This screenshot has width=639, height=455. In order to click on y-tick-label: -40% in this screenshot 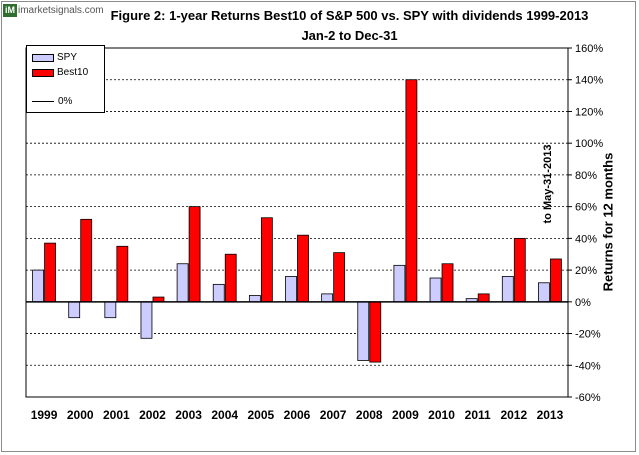, I will do `click(588, 366)`.